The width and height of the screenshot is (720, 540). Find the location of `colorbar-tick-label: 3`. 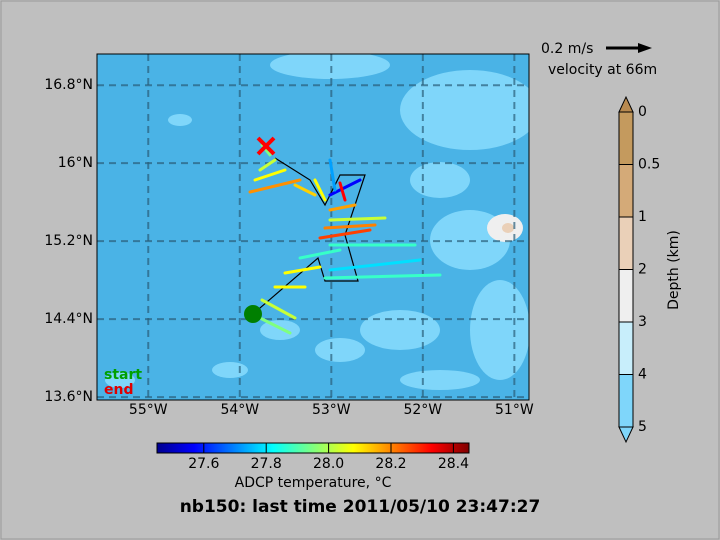

colorbar-tick-label: 3 is located at coordinates (642, 322).